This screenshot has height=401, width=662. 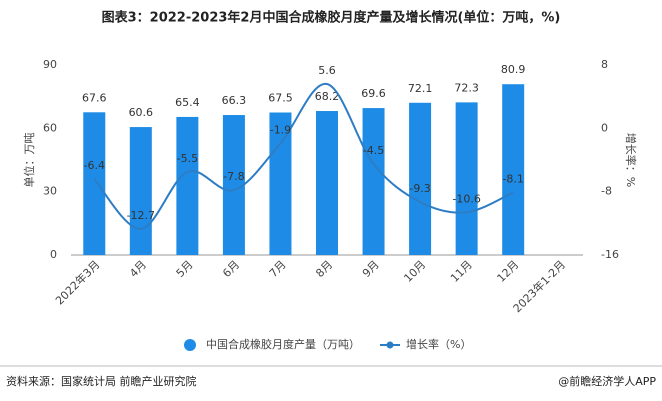 I want to click on bar-value-label: 80.9, so click(x=513, y=69).